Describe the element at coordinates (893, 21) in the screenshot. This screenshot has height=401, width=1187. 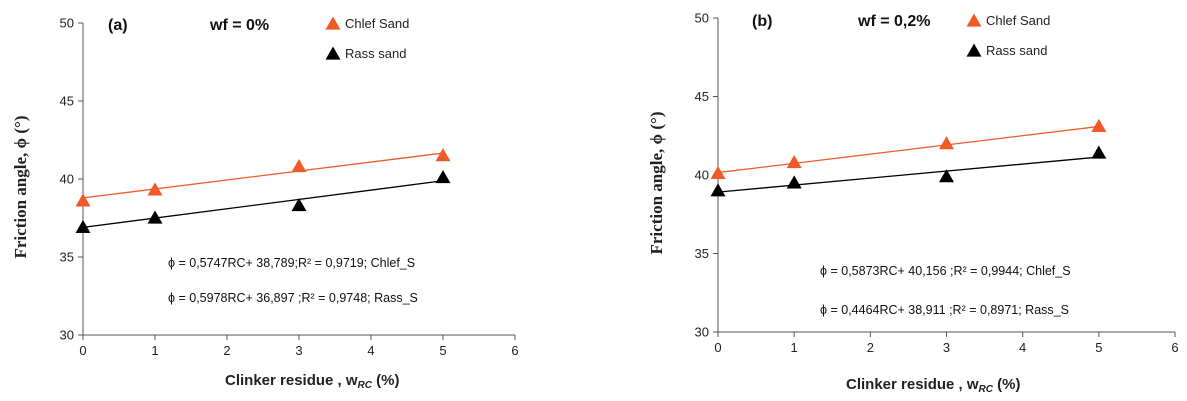
I see `condition-label: wf = 0,2%` at that location.